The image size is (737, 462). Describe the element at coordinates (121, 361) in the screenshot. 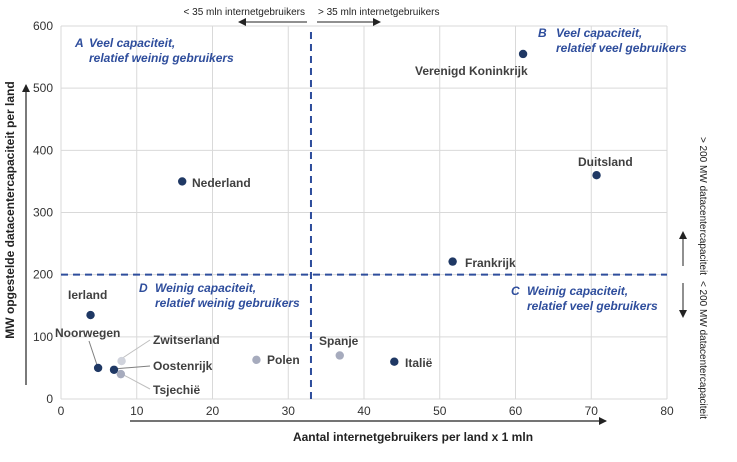

I see `data-point-zwitserland` at that location.